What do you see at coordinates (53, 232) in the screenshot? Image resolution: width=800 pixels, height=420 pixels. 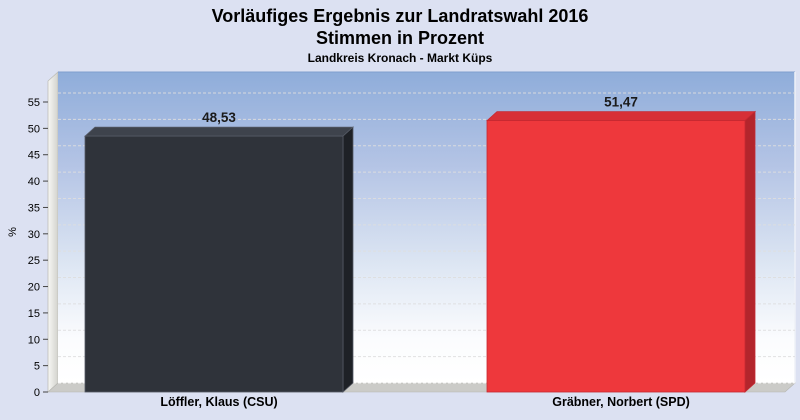 I see `chart-left-wall` at bounding box center [53, 232].